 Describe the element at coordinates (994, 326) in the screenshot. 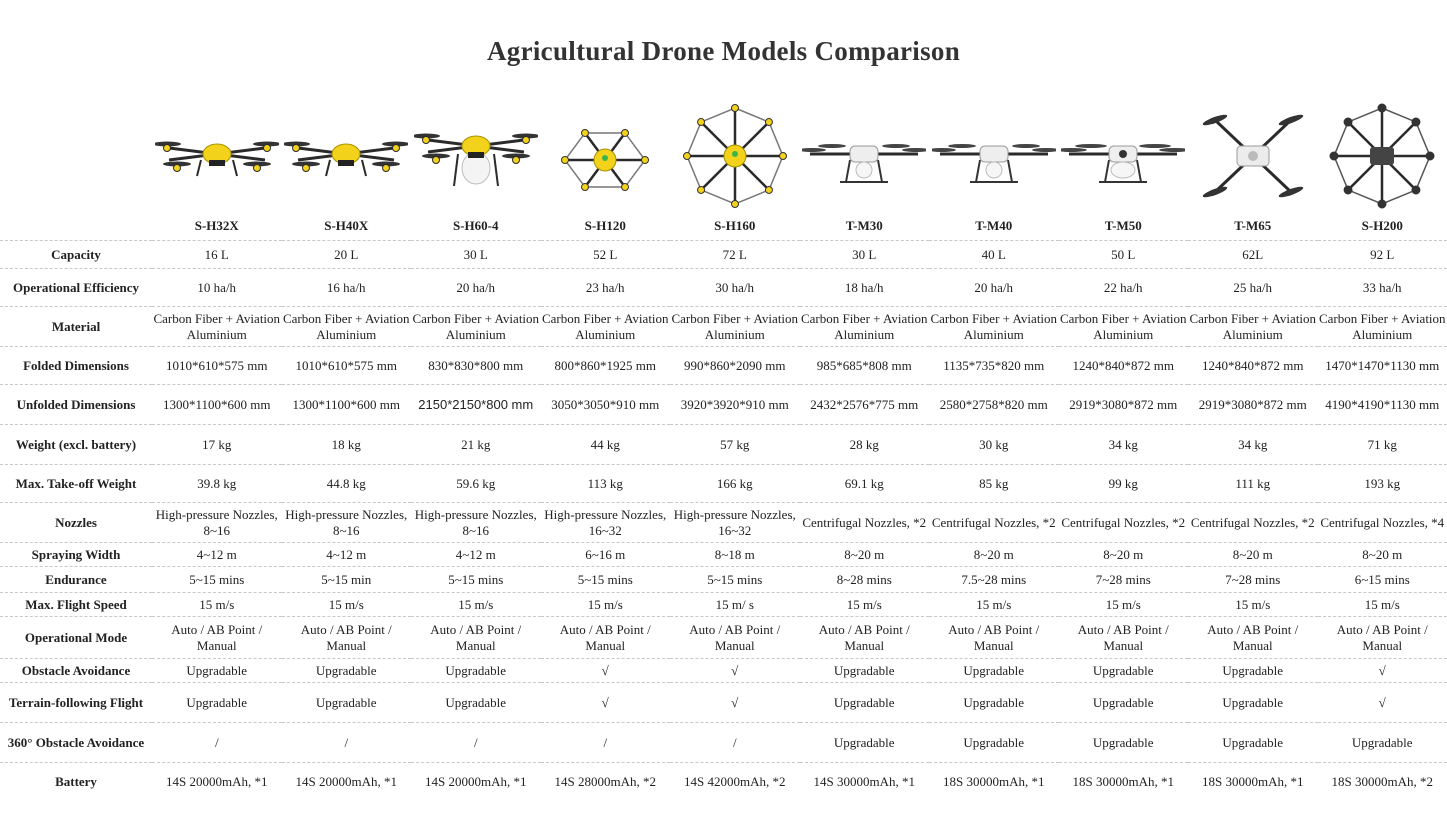

I see `cell-material-t-m40: Carbon Fiber + Aviation Aluminium` at that location.